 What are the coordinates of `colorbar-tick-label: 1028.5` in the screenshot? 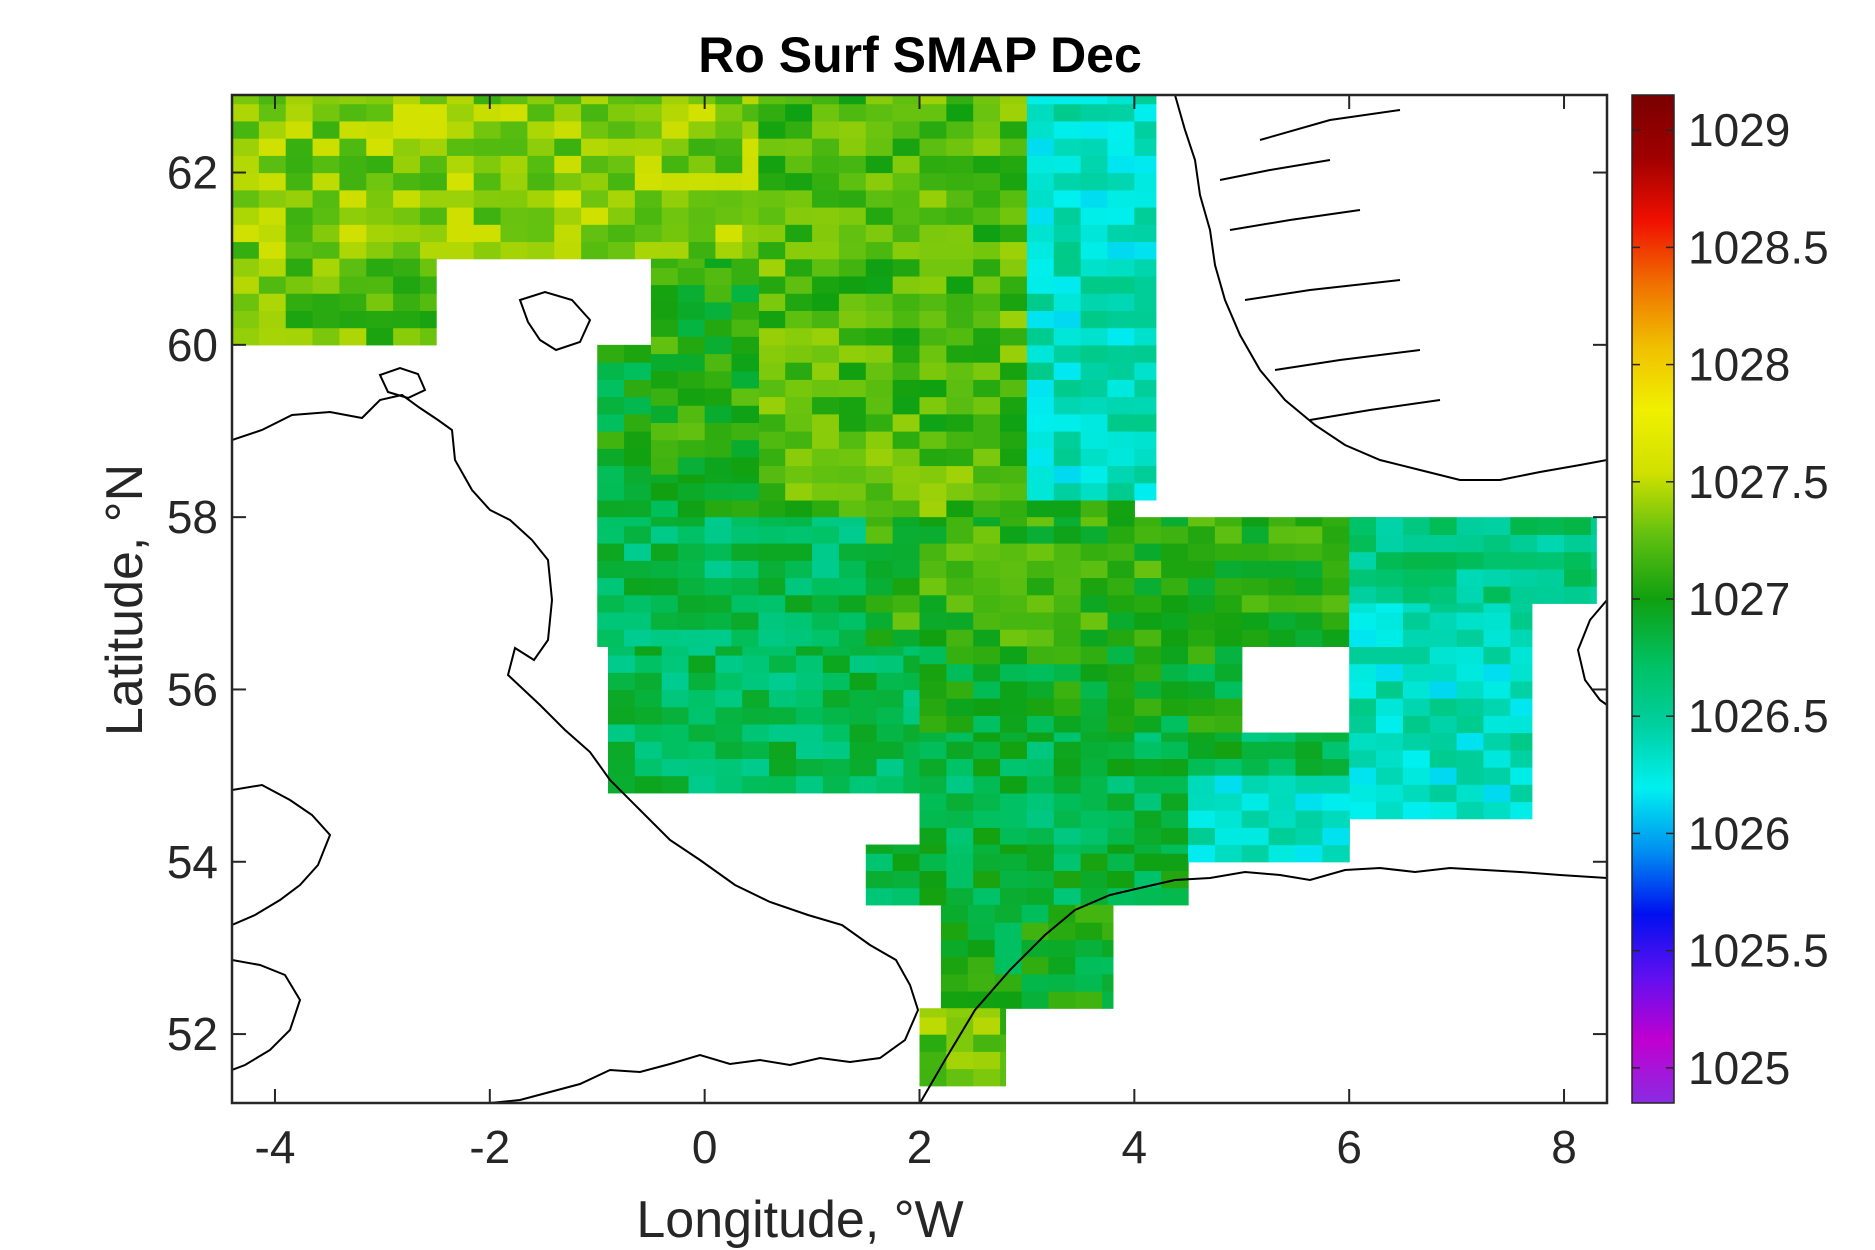 It's located at (1758, 247).